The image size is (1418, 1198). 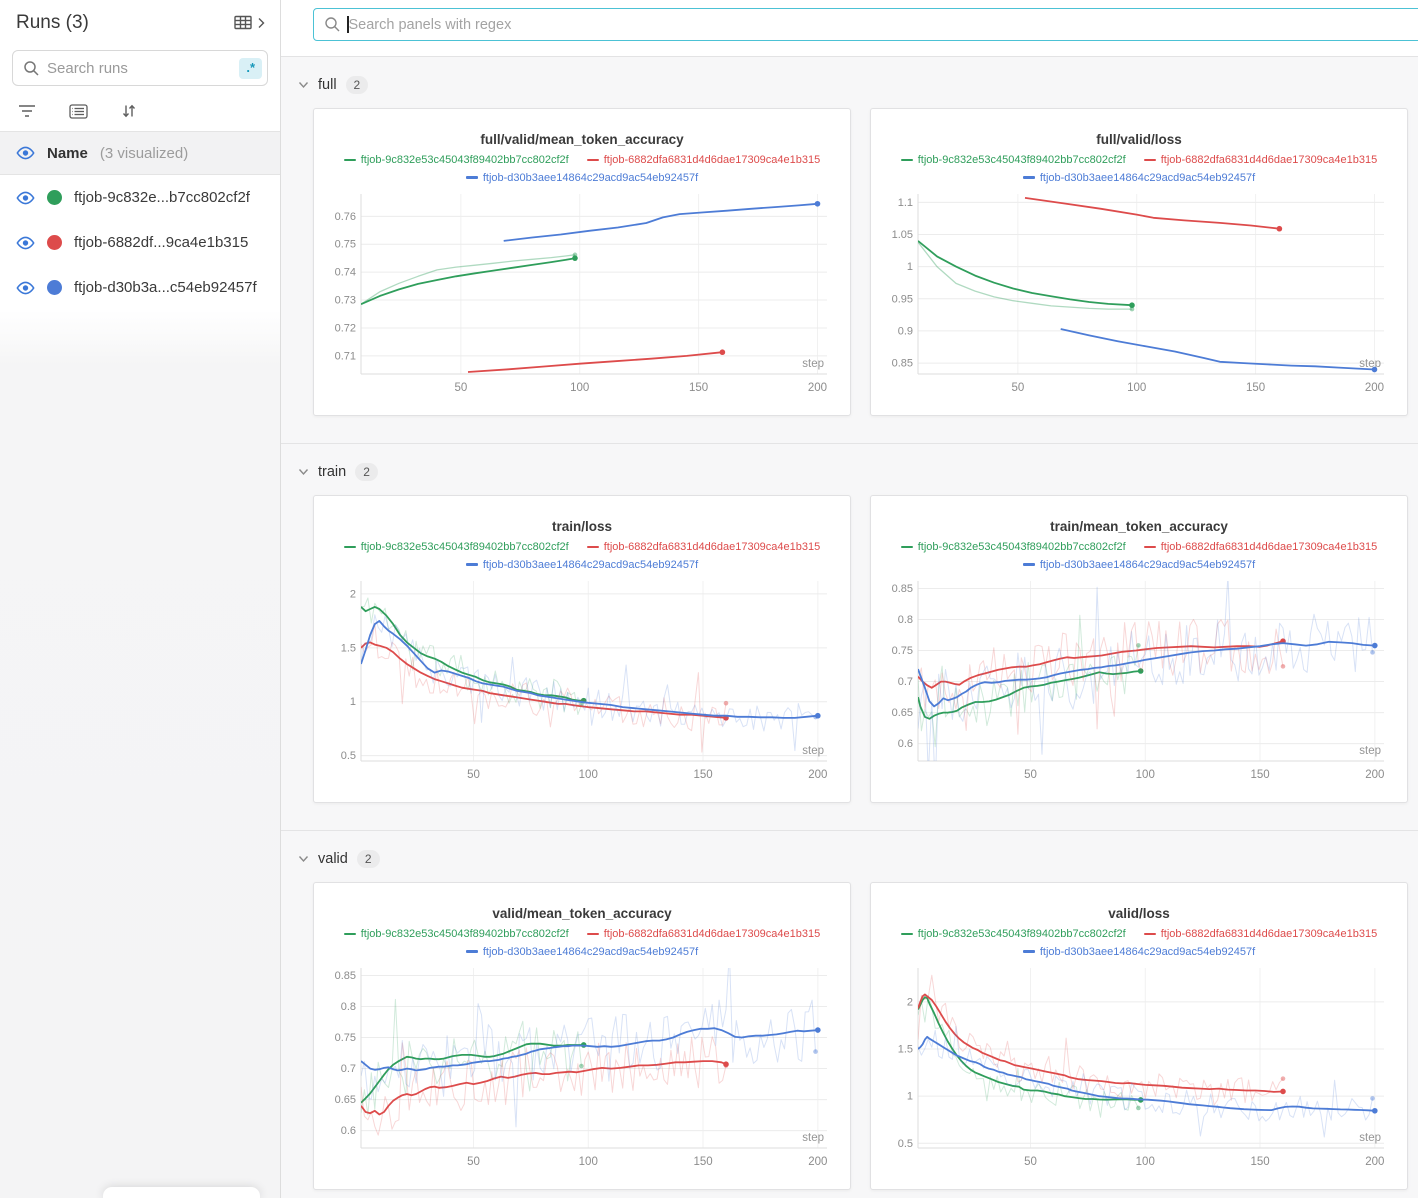 I want to click on bottom-popup-peek, so click(x=181, y=1192).